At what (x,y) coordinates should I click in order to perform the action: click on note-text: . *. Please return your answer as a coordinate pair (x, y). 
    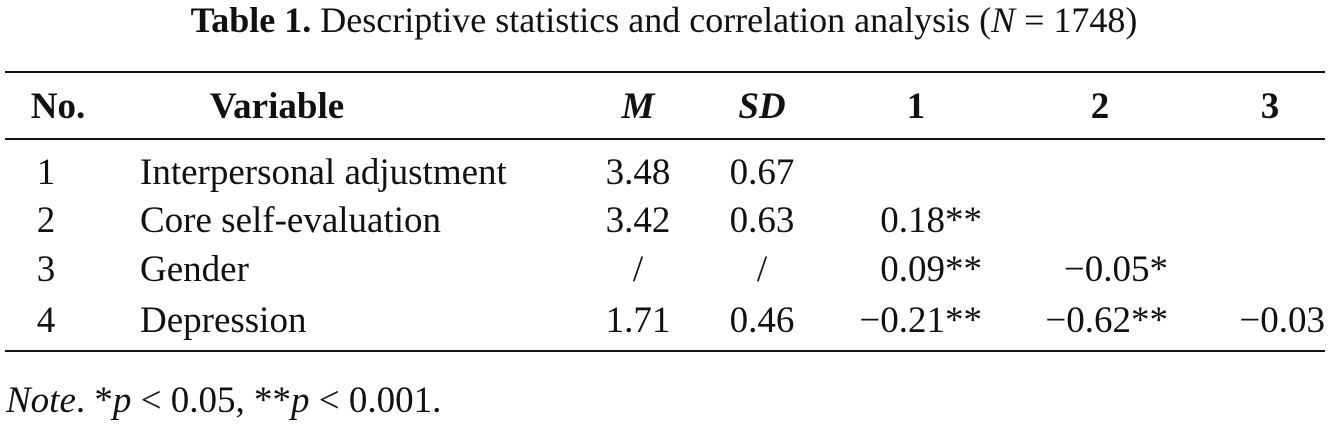
    Looking at the image, I should click on (94, 400).